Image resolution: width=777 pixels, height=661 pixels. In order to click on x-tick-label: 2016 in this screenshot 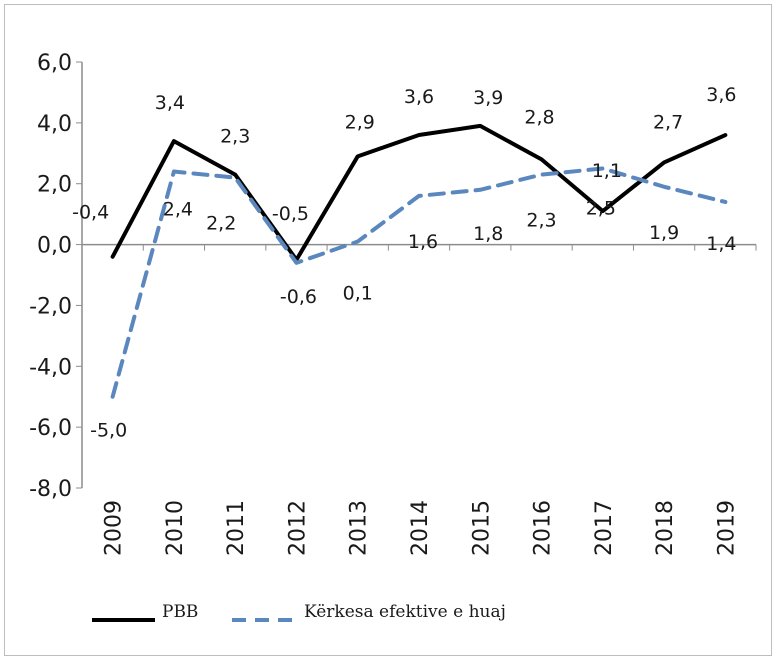, I will do `click(543, 528)`.